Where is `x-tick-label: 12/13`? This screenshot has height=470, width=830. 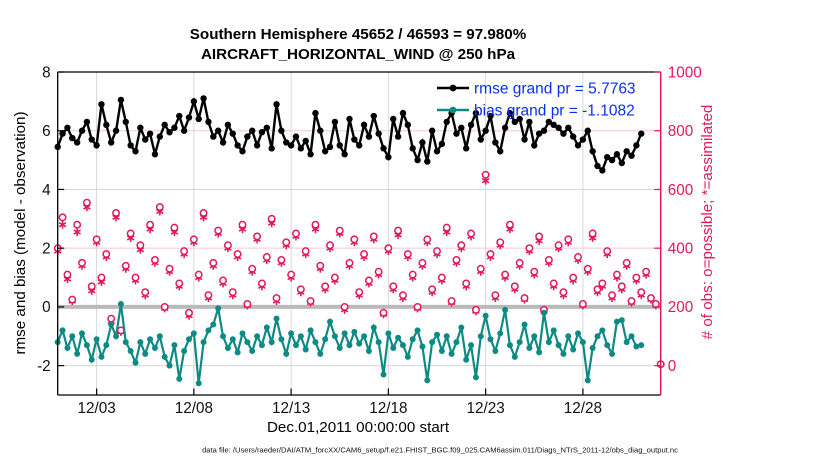
x-tick-label: 12/13 is located at coordinates (291, 408).